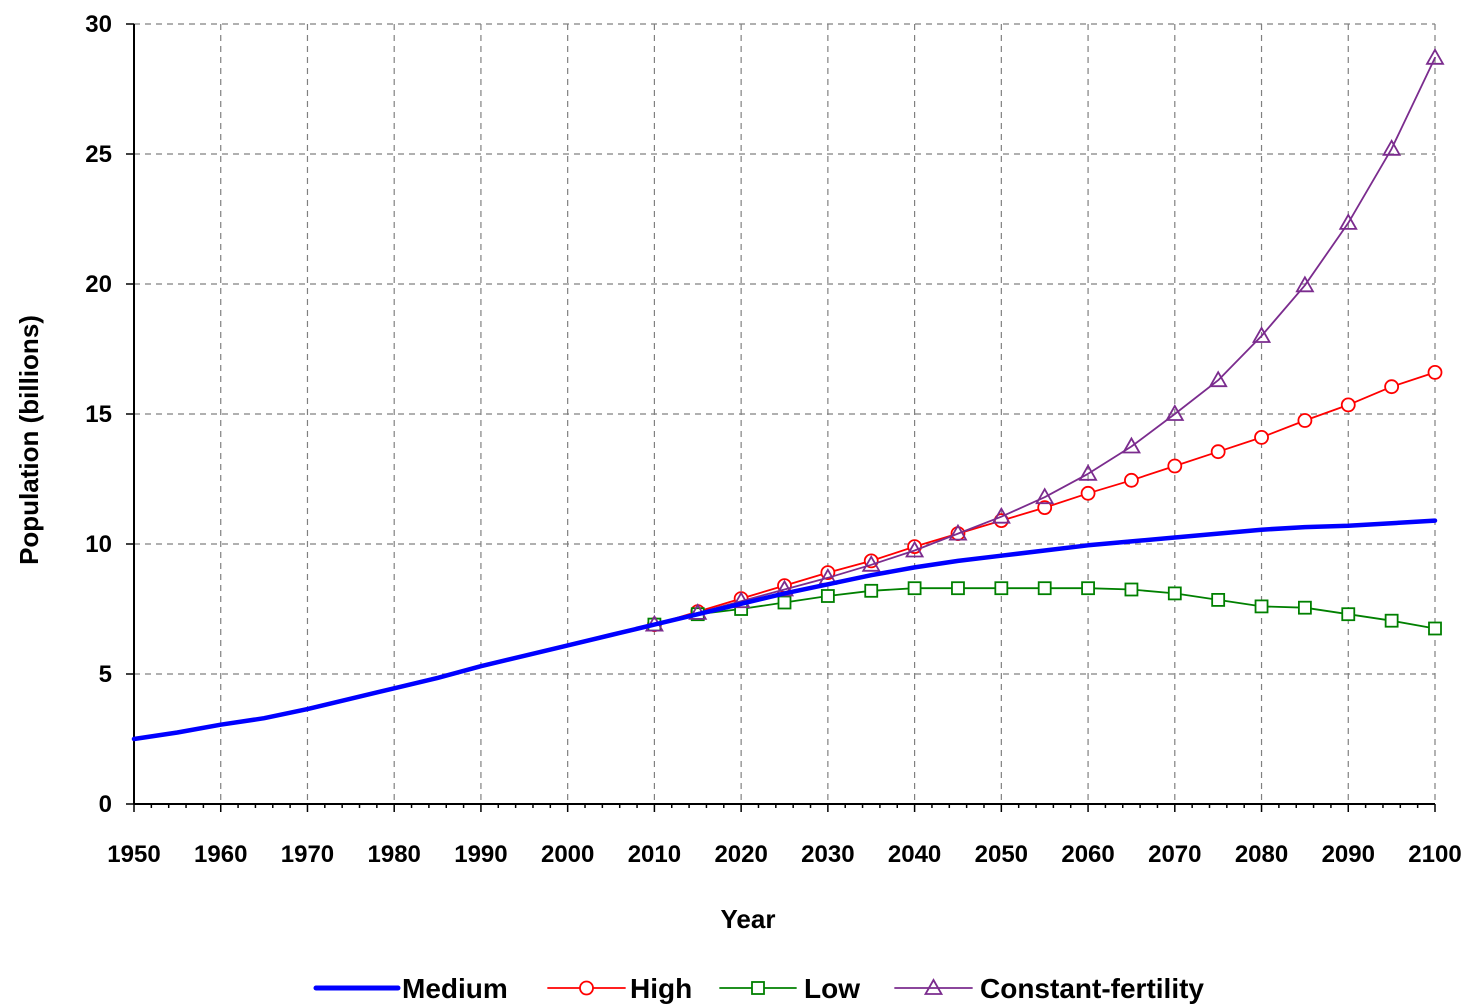 The width and height of the screenshot is (1473, 1007). Describe the element at coordinates (220, 854) in the screenshot. I see `x-tick-label: 1960` at that location.